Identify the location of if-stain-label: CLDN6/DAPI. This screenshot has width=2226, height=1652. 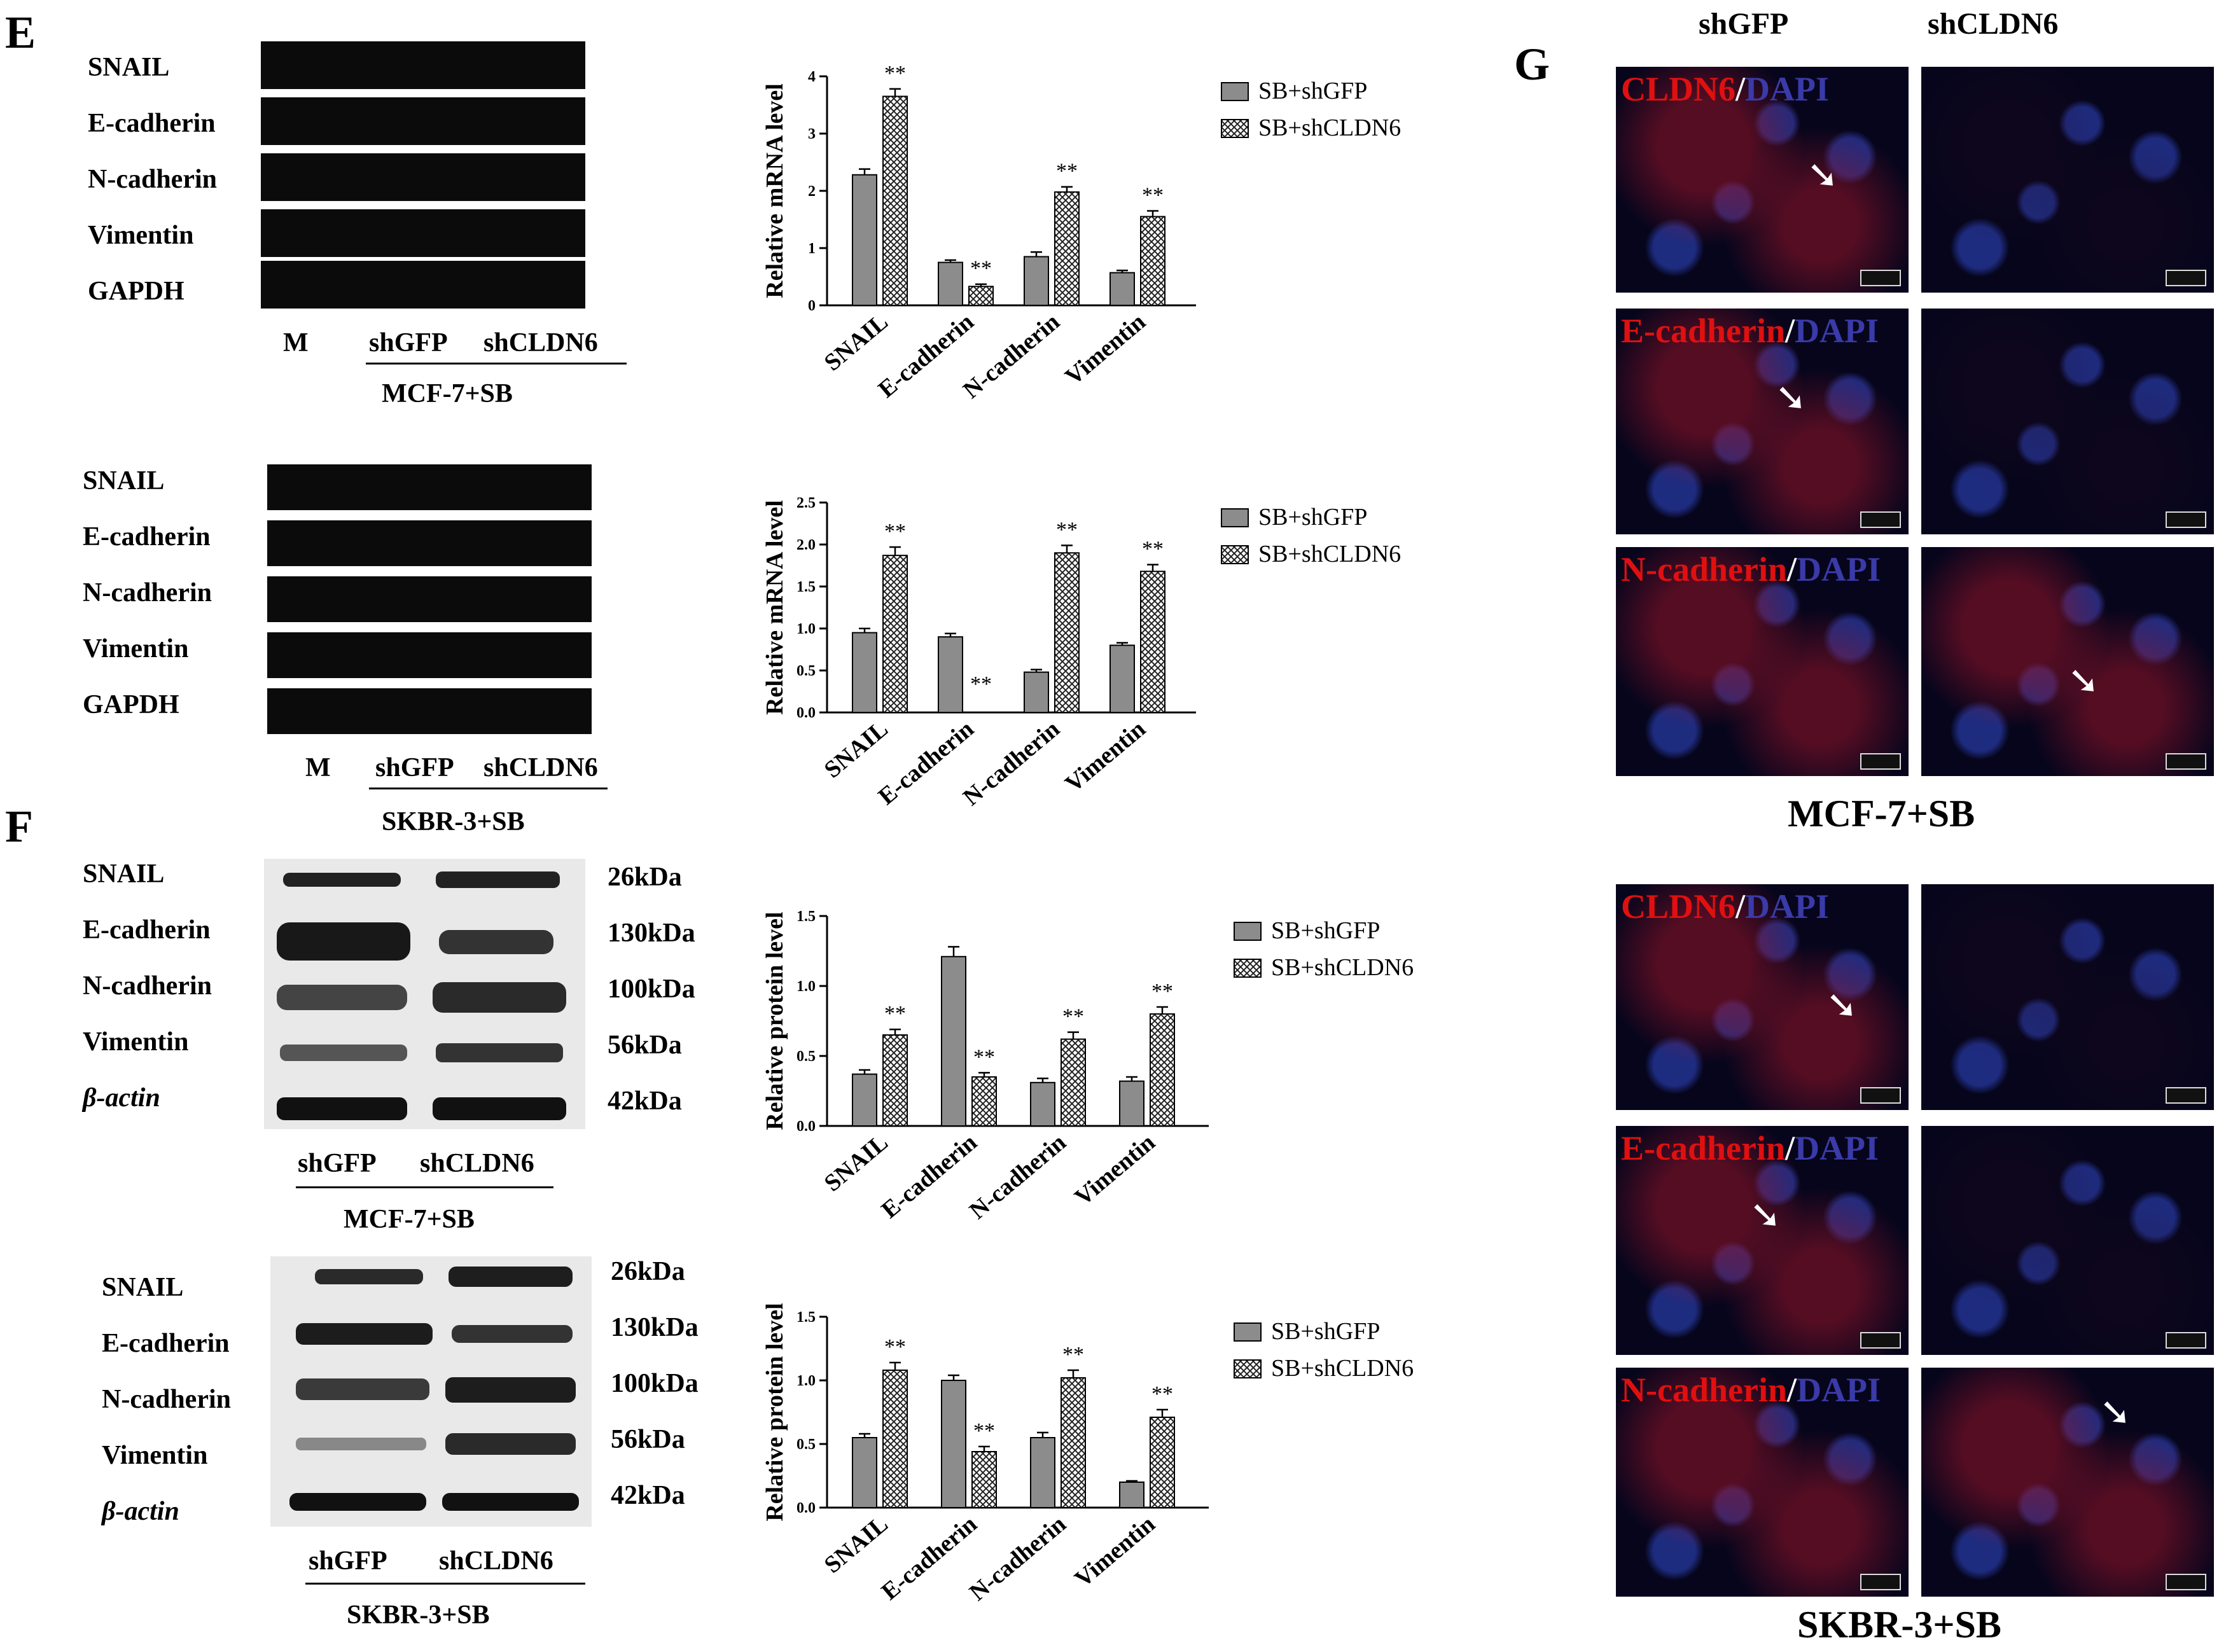
(1725, 906).